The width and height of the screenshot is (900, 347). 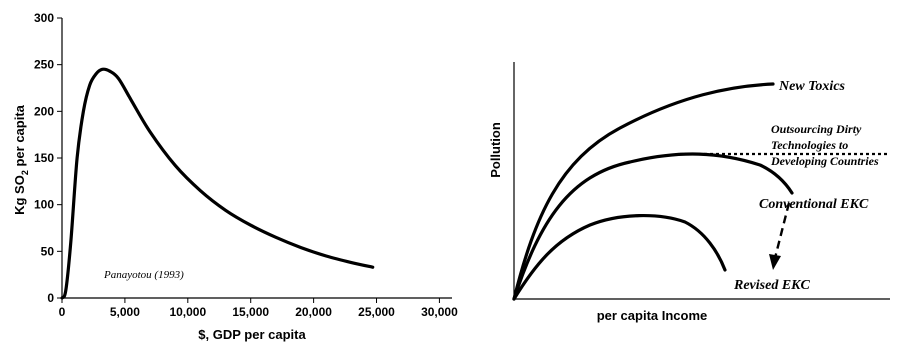 What do you see at coordinates (187, 312) in the screenshot?
I see `left-x-tick-label: 10,000` at bounding box center [187, 312].